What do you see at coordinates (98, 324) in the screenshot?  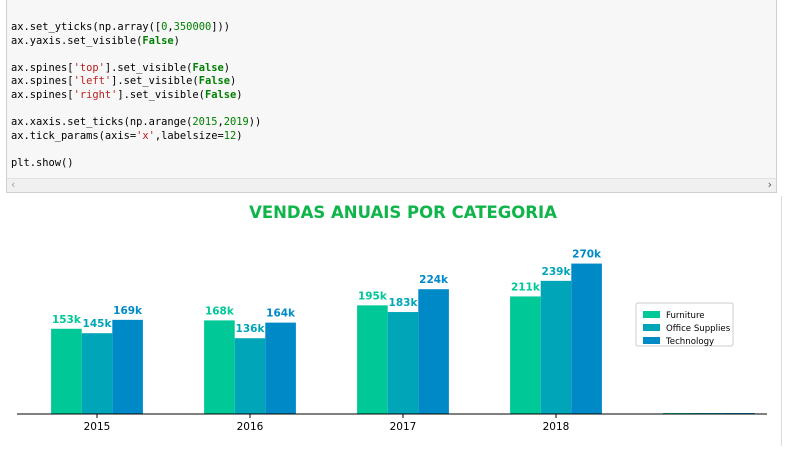 I see `data-label: 145k` at bounding box center [98, 324].